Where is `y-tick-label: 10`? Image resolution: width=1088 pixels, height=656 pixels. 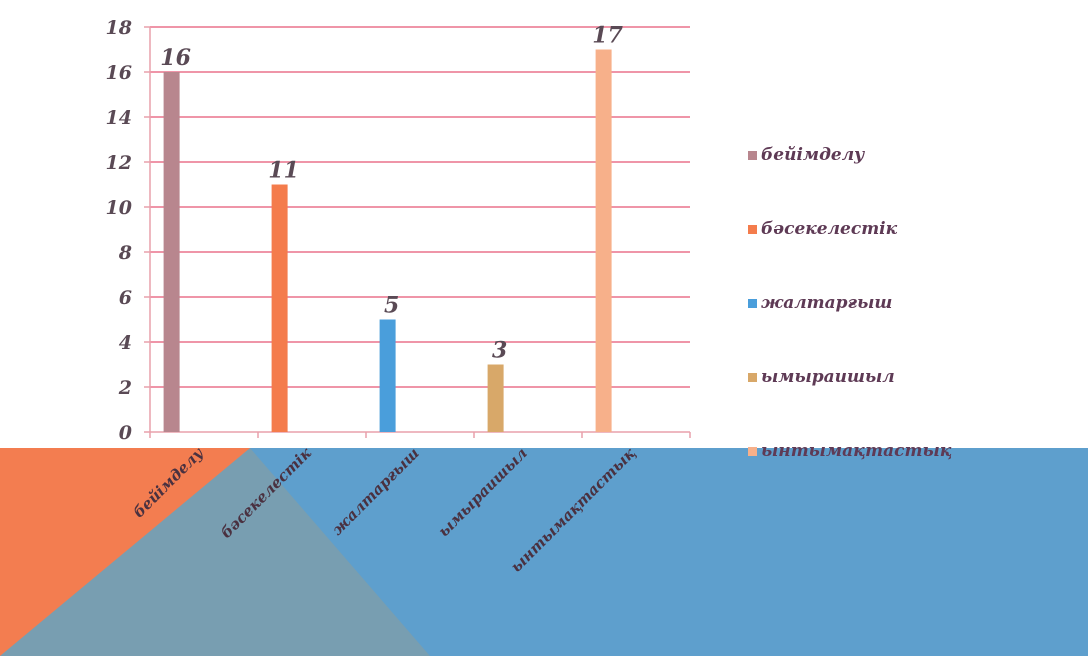
y-tick-label: 10 is located at coordinates (119, 208).